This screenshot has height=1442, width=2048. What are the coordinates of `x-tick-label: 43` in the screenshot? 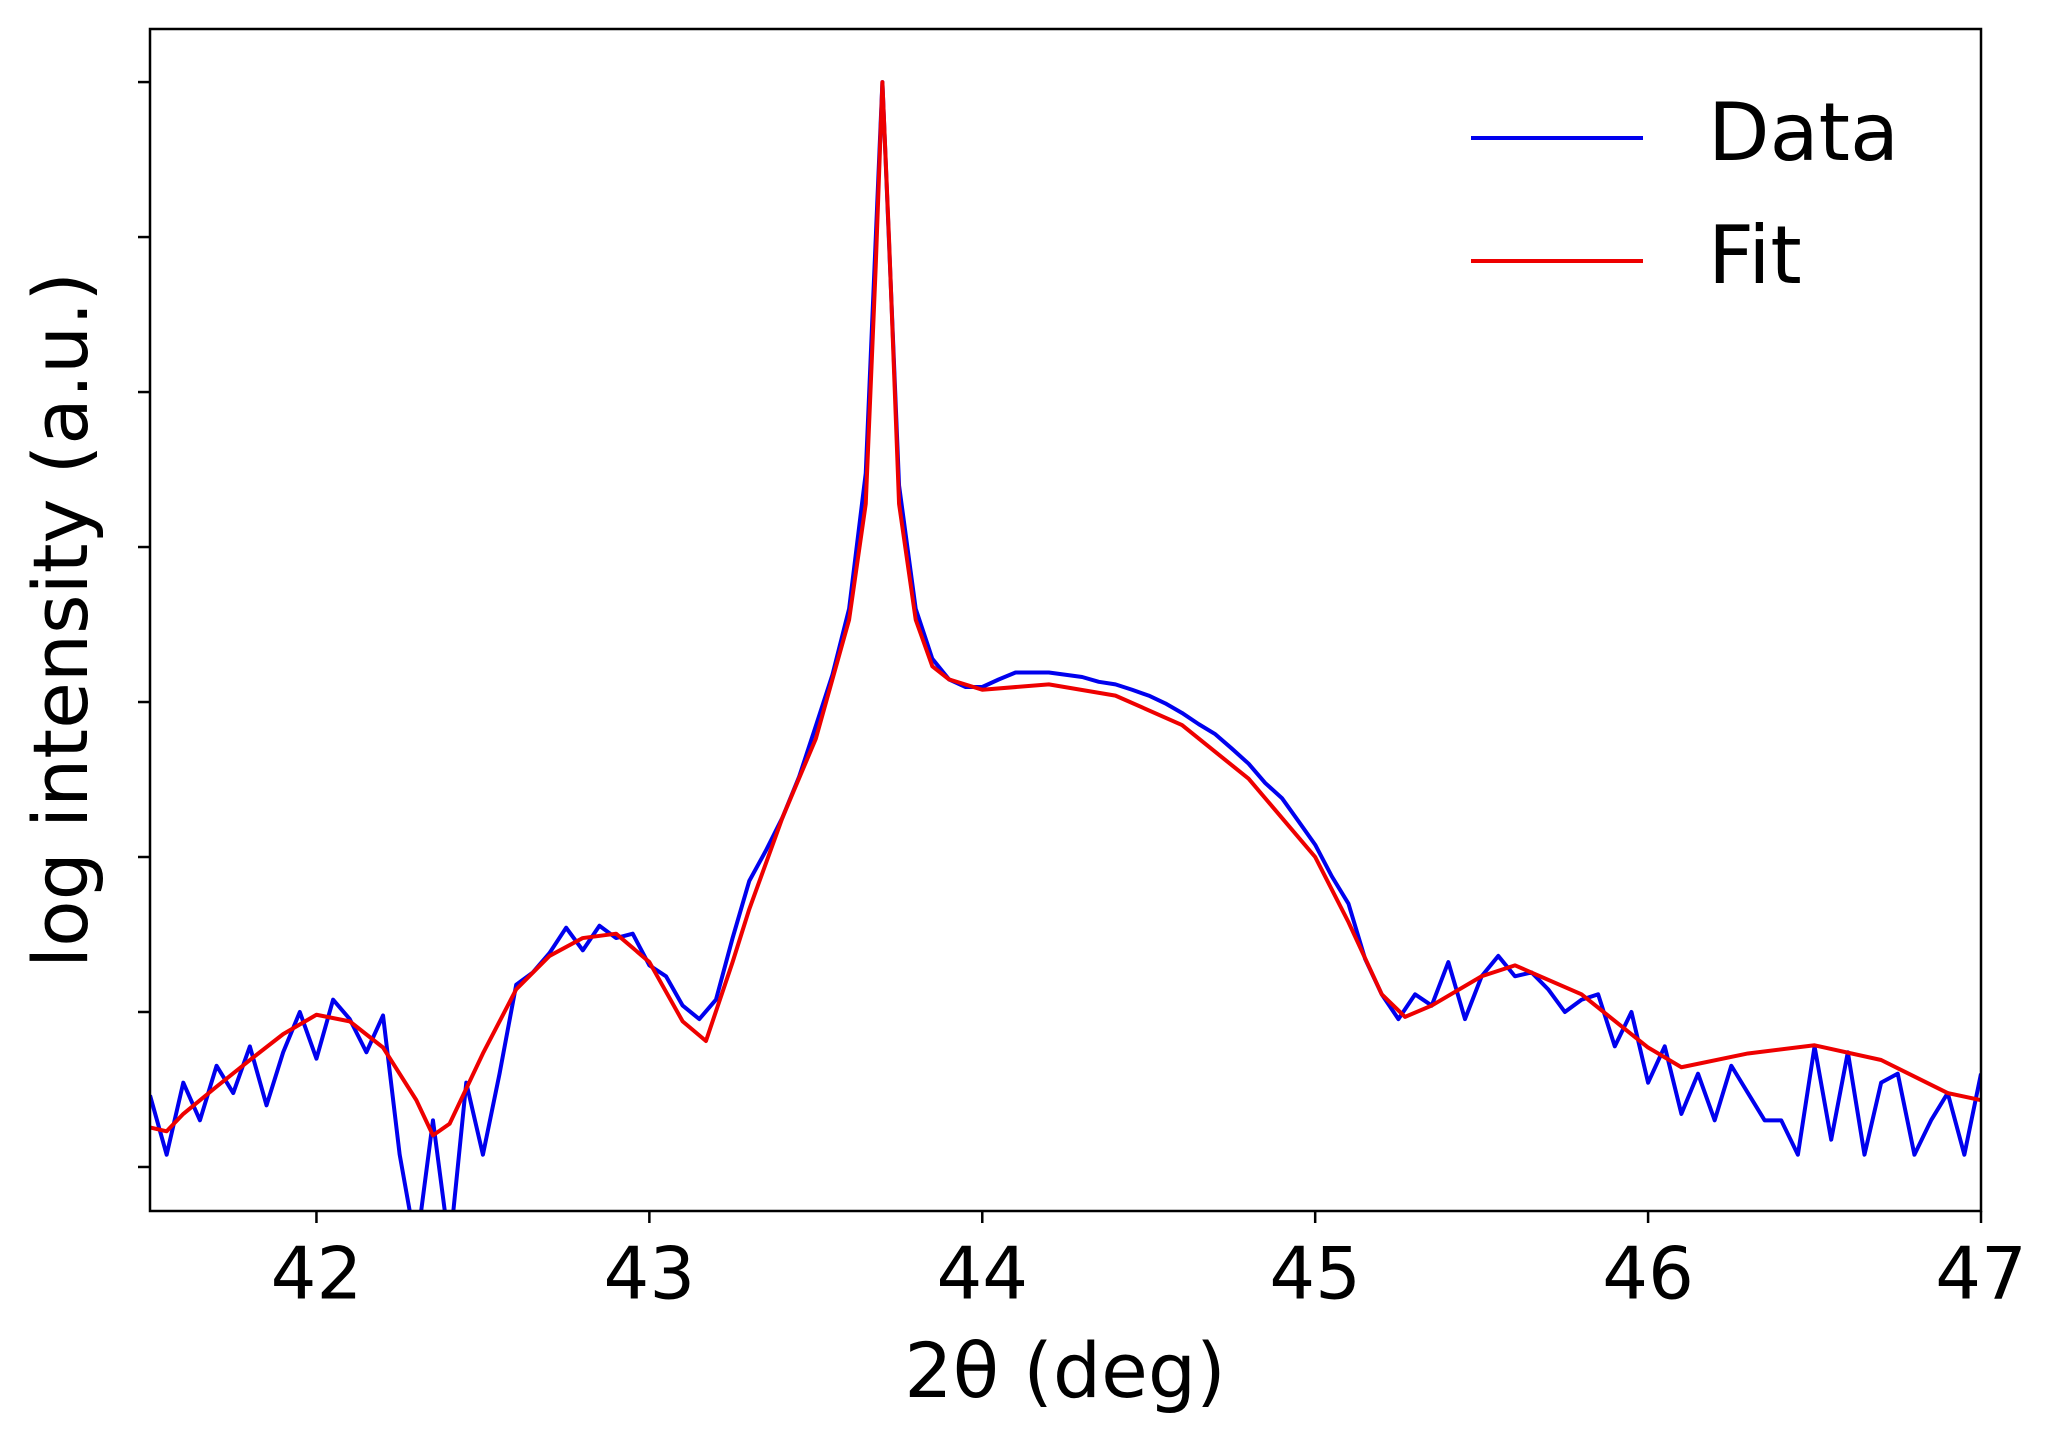 It's located at (650, 1274).